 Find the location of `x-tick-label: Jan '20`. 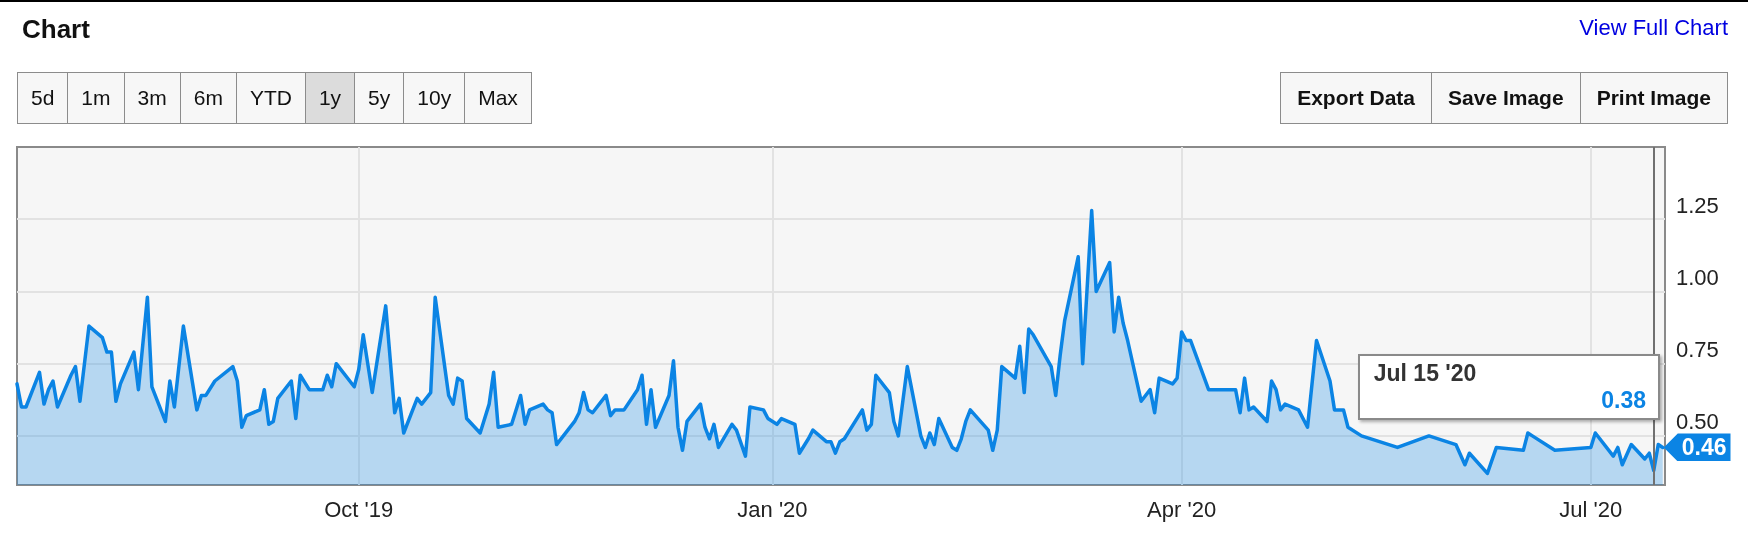

x-tick-label: Jan '20 is located at coordinates (772, 509).